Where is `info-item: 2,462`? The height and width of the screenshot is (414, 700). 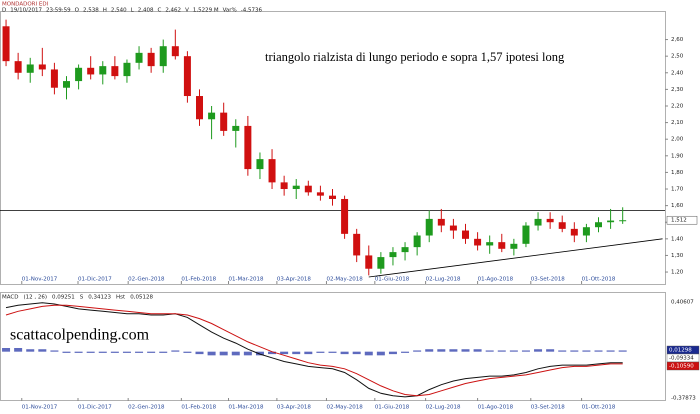 info-item: 2,462 is located at coordinates (173, 11).